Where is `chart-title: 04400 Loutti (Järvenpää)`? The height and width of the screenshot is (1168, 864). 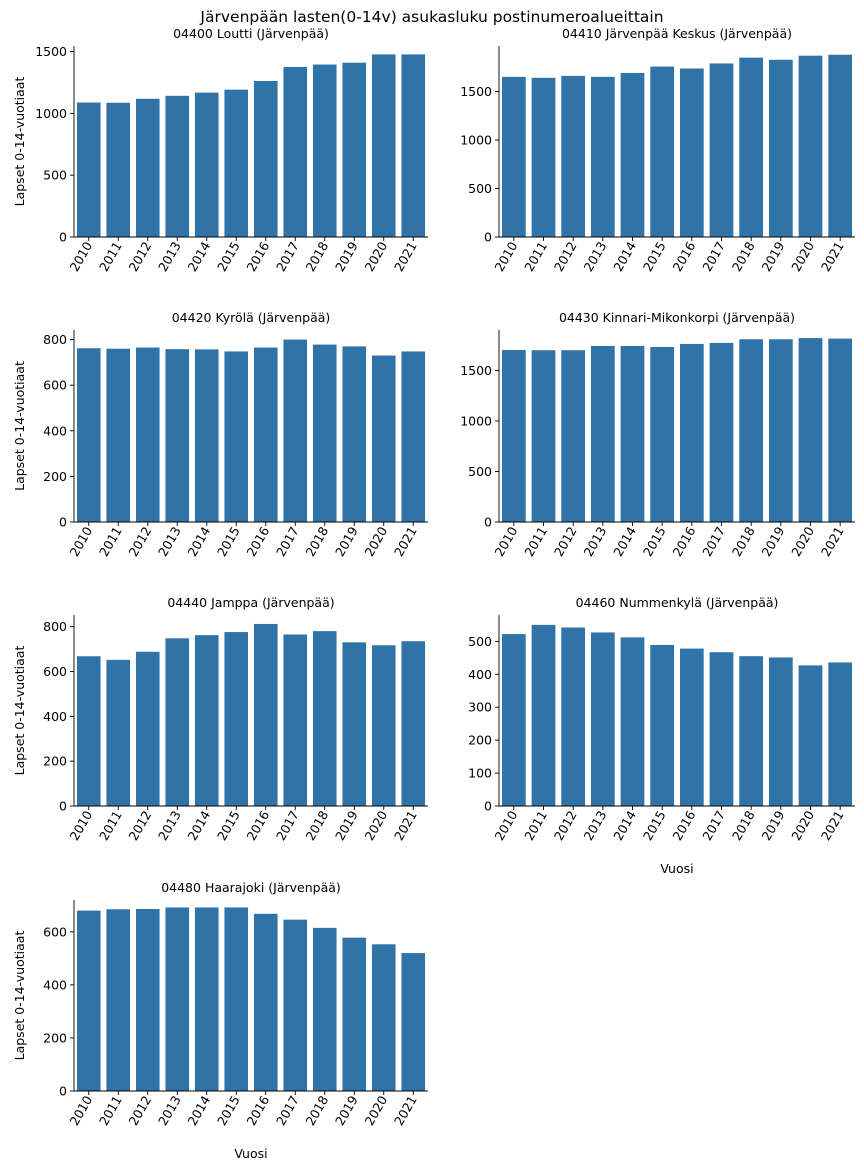 chart-title: 04400 Loutti (Järvenpää) is located at coordinates (251, 33).